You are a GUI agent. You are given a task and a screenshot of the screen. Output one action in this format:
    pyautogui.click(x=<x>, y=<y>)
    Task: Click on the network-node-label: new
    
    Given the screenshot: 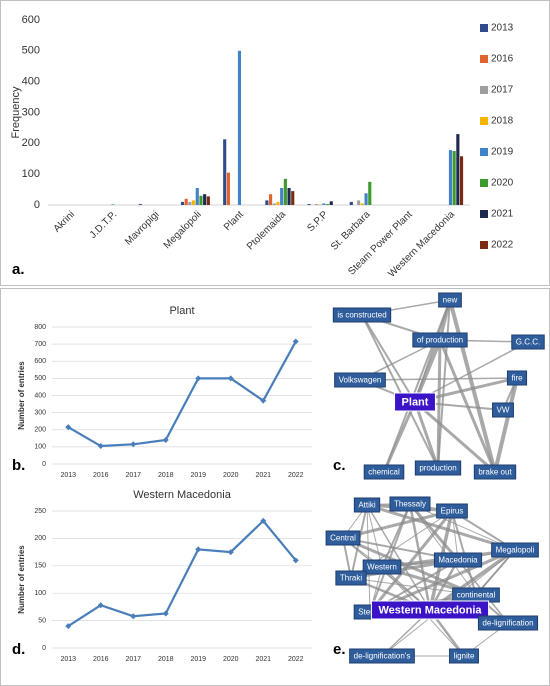 What is the action you would take?
    pyautogui.click(x=450, y=300)
    